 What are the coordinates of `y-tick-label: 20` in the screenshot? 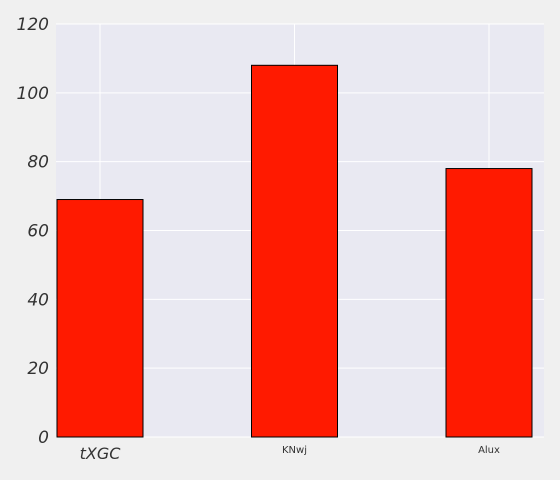 It's located at (38, 369).